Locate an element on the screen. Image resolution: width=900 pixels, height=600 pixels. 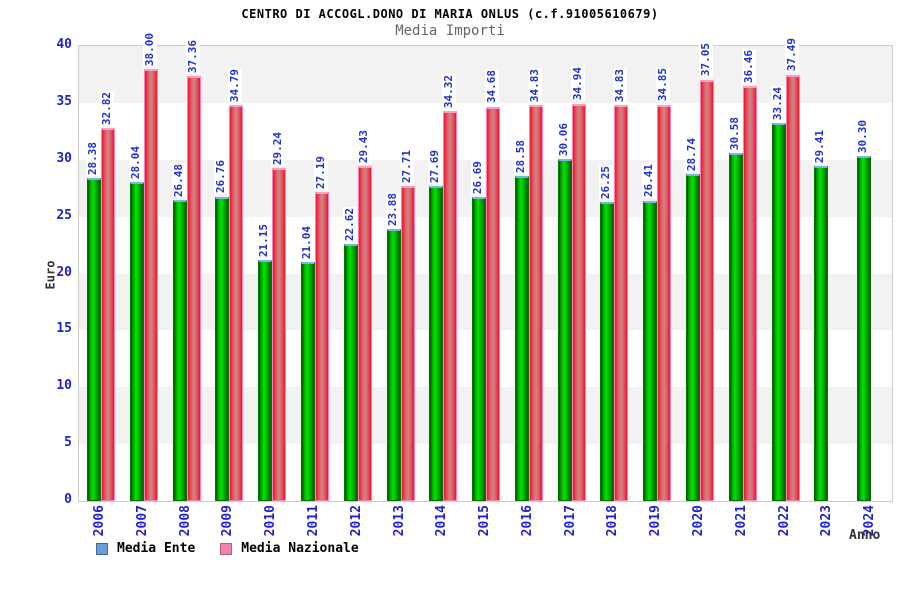
x-tick-label-2012: 2012 is located at coordinates (356, 521).